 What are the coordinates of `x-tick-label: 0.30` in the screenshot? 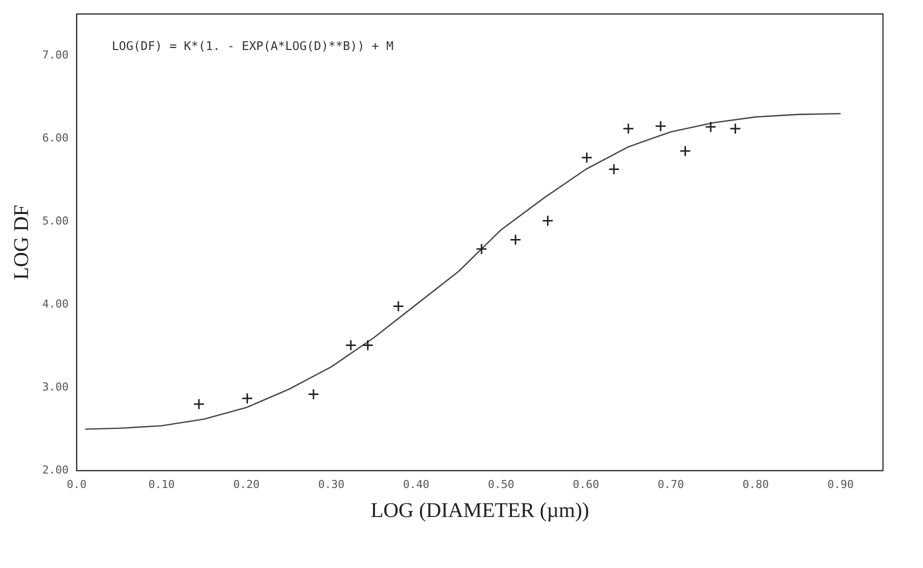 It's located at (331, 485).